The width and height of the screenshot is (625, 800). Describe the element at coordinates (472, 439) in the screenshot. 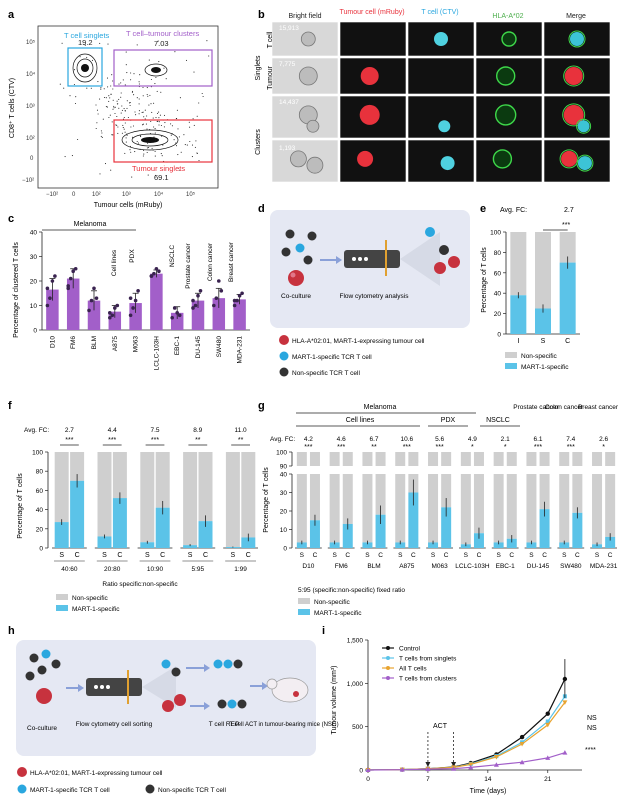

I see `g-avgfc: 4.9` at that location.